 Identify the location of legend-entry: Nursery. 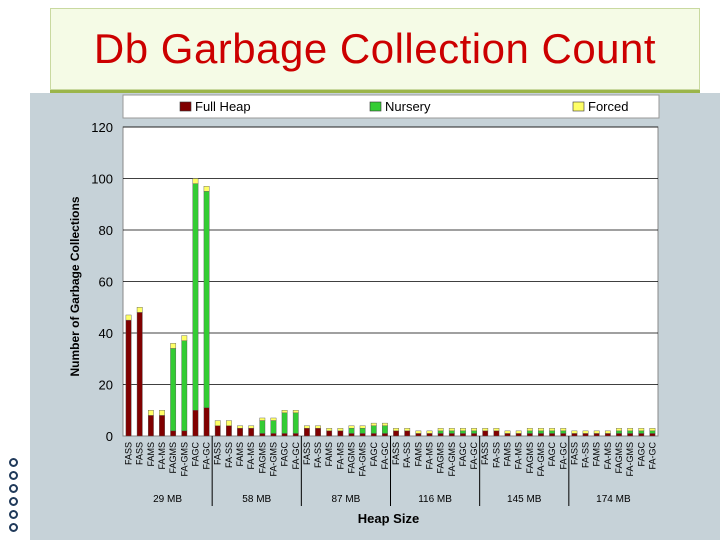
(408, 106).